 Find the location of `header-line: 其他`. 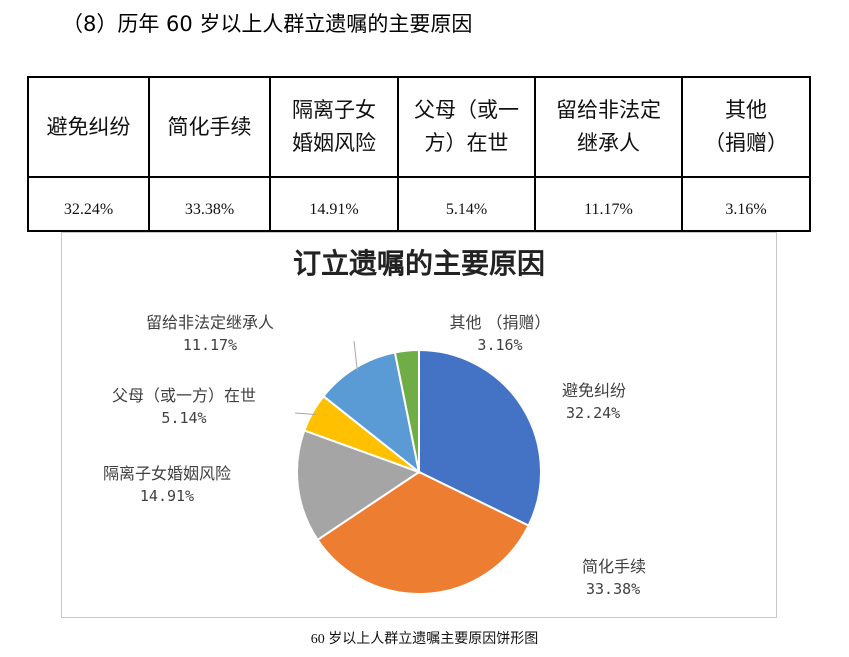

header-line: 其他 is located at coordinates (746, 110).